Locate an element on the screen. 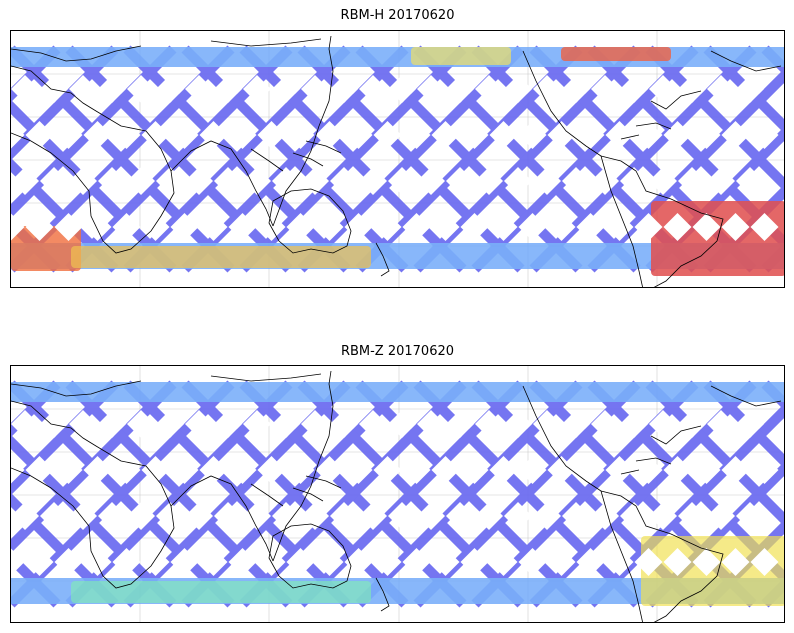 The height and width of the screenshot is (633, 794). panel-title-top: RBM-H 20170620 is located at coordinates (397, 15).